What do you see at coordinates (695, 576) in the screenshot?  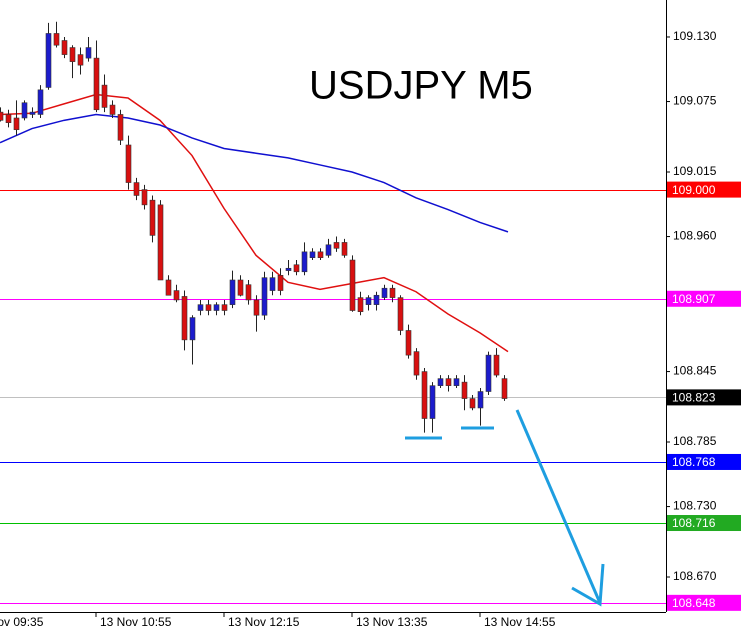 I see `y-tick-label: 108.670` at bounding box center [695, 576].